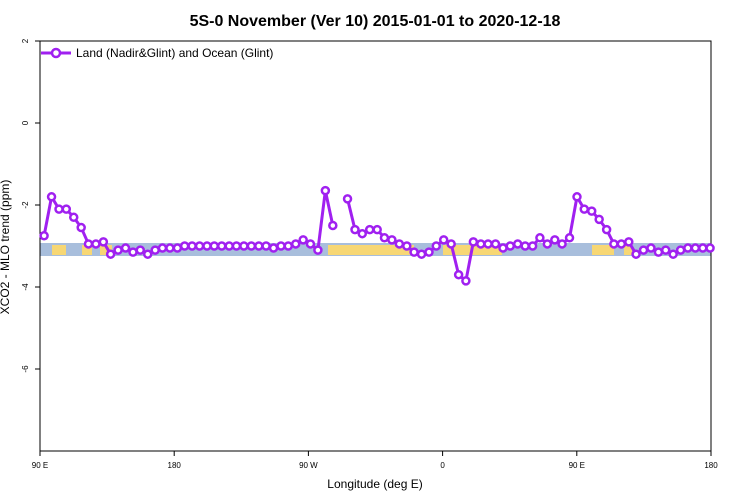 This screenshot has height=500, width=750. Describe the element at coordinates (30, 205) in the screenshot. I see `y-axis-ticks: 2 0 -2 -4 -6` at that location.